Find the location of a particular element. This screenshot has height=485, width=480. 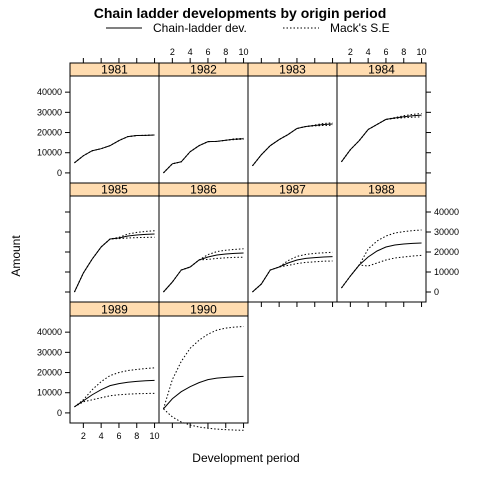

panel-1987: 1987 is located at coordinates (292, 244).